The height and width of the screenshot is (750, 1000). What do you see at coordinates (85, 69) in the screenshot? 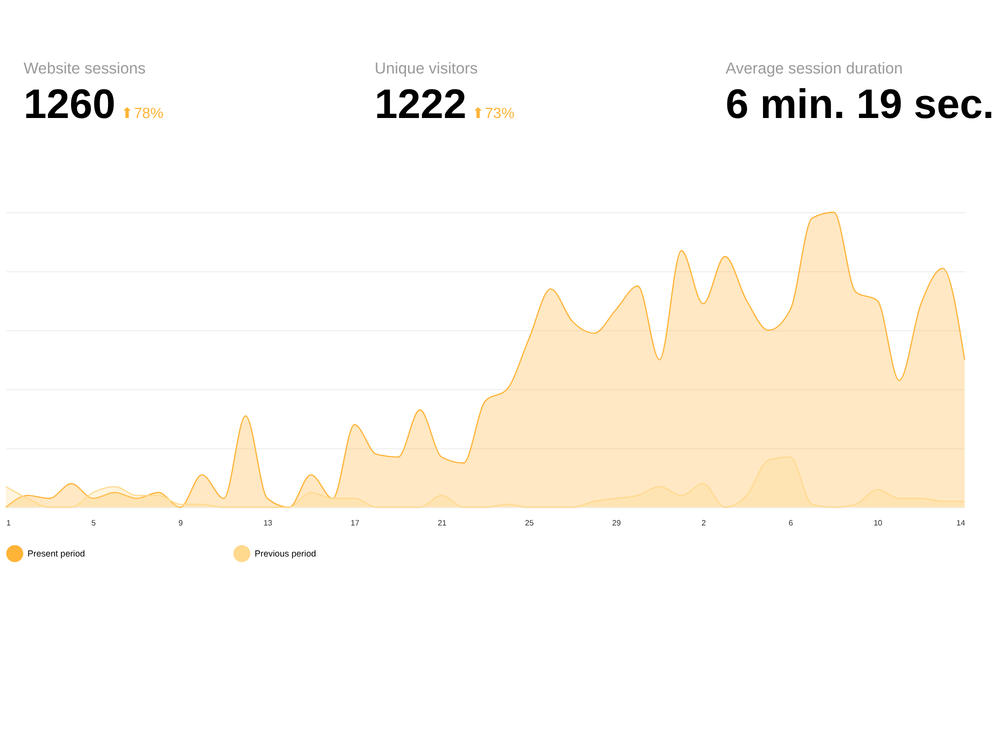
I see `text: Website sessions` at bounding box center [85, 69].